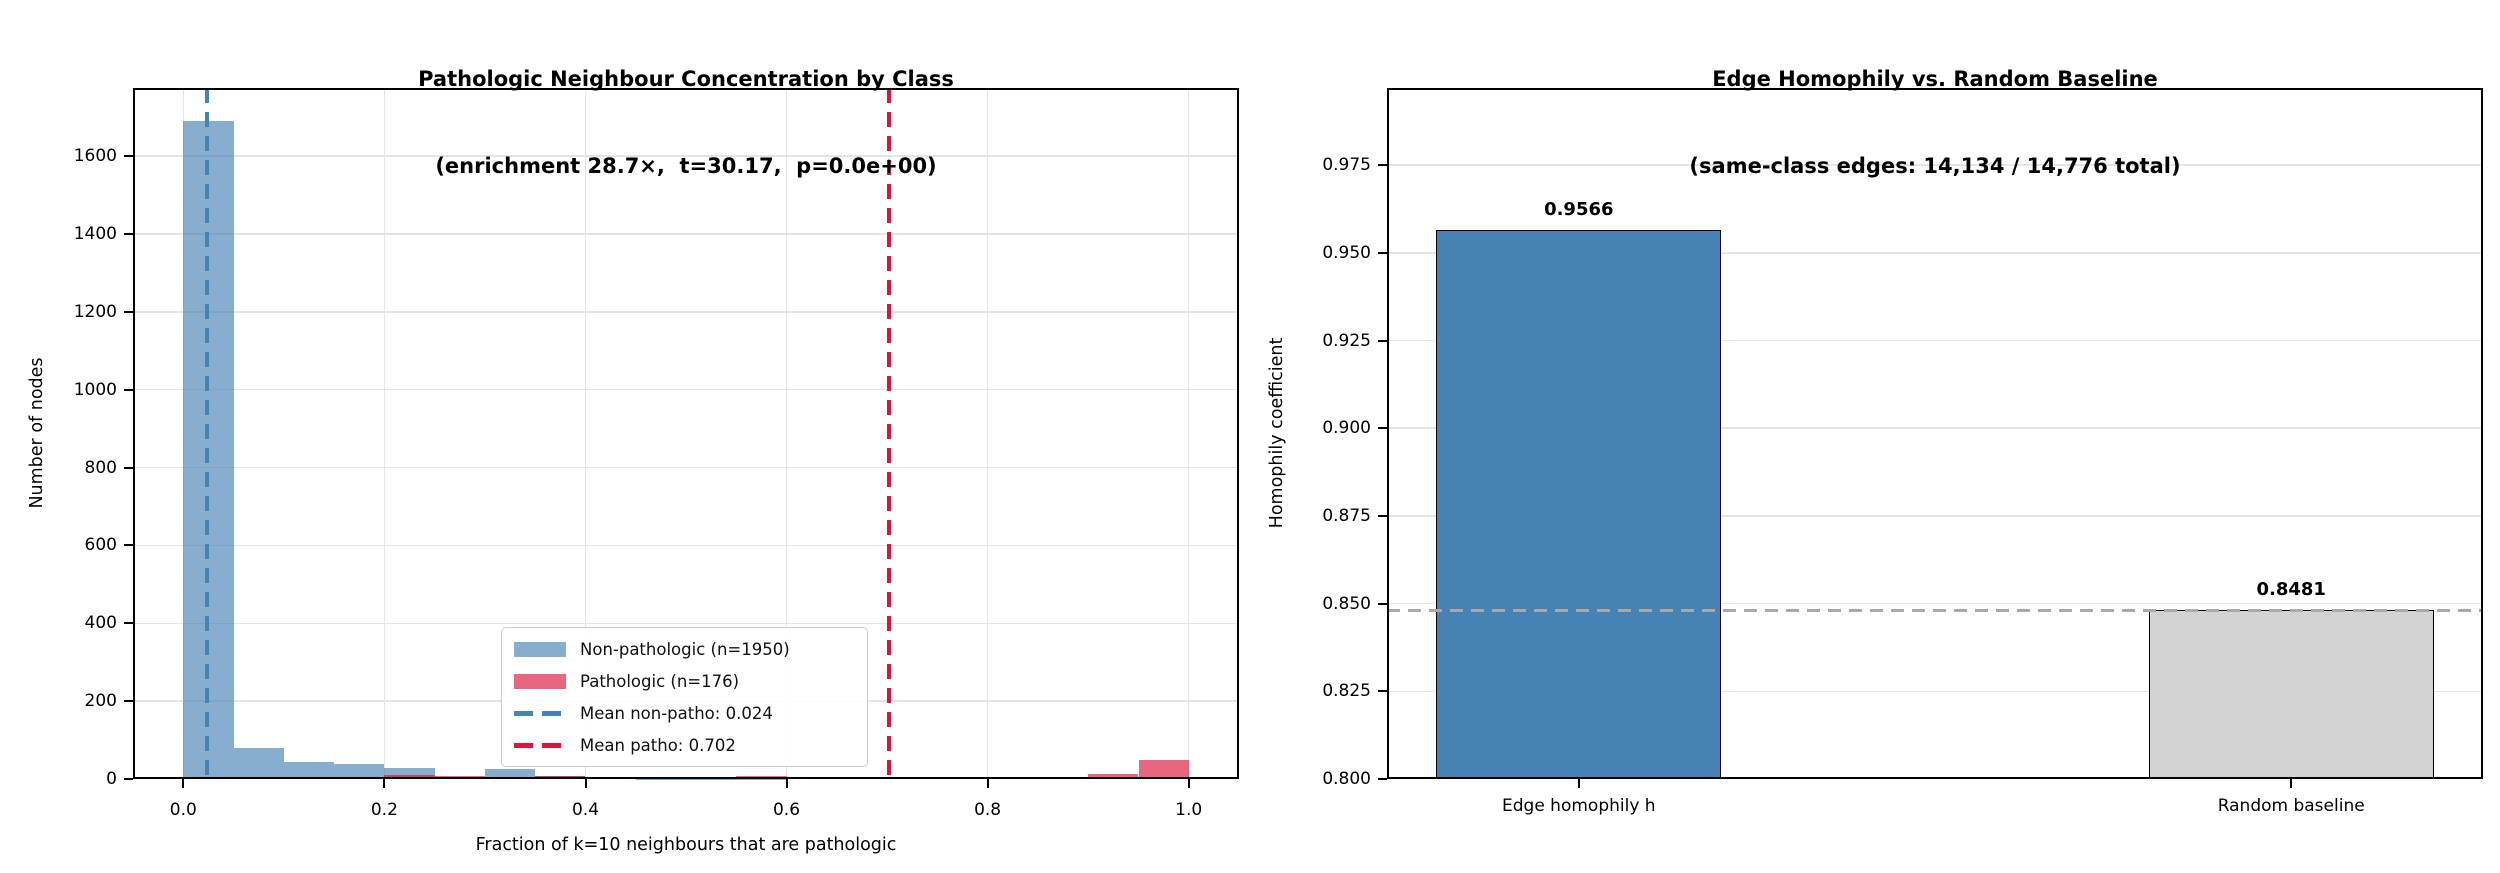  I want to click on legend-label-non-pathologic: Non-pathologic (n=1950), so click(685, 649).